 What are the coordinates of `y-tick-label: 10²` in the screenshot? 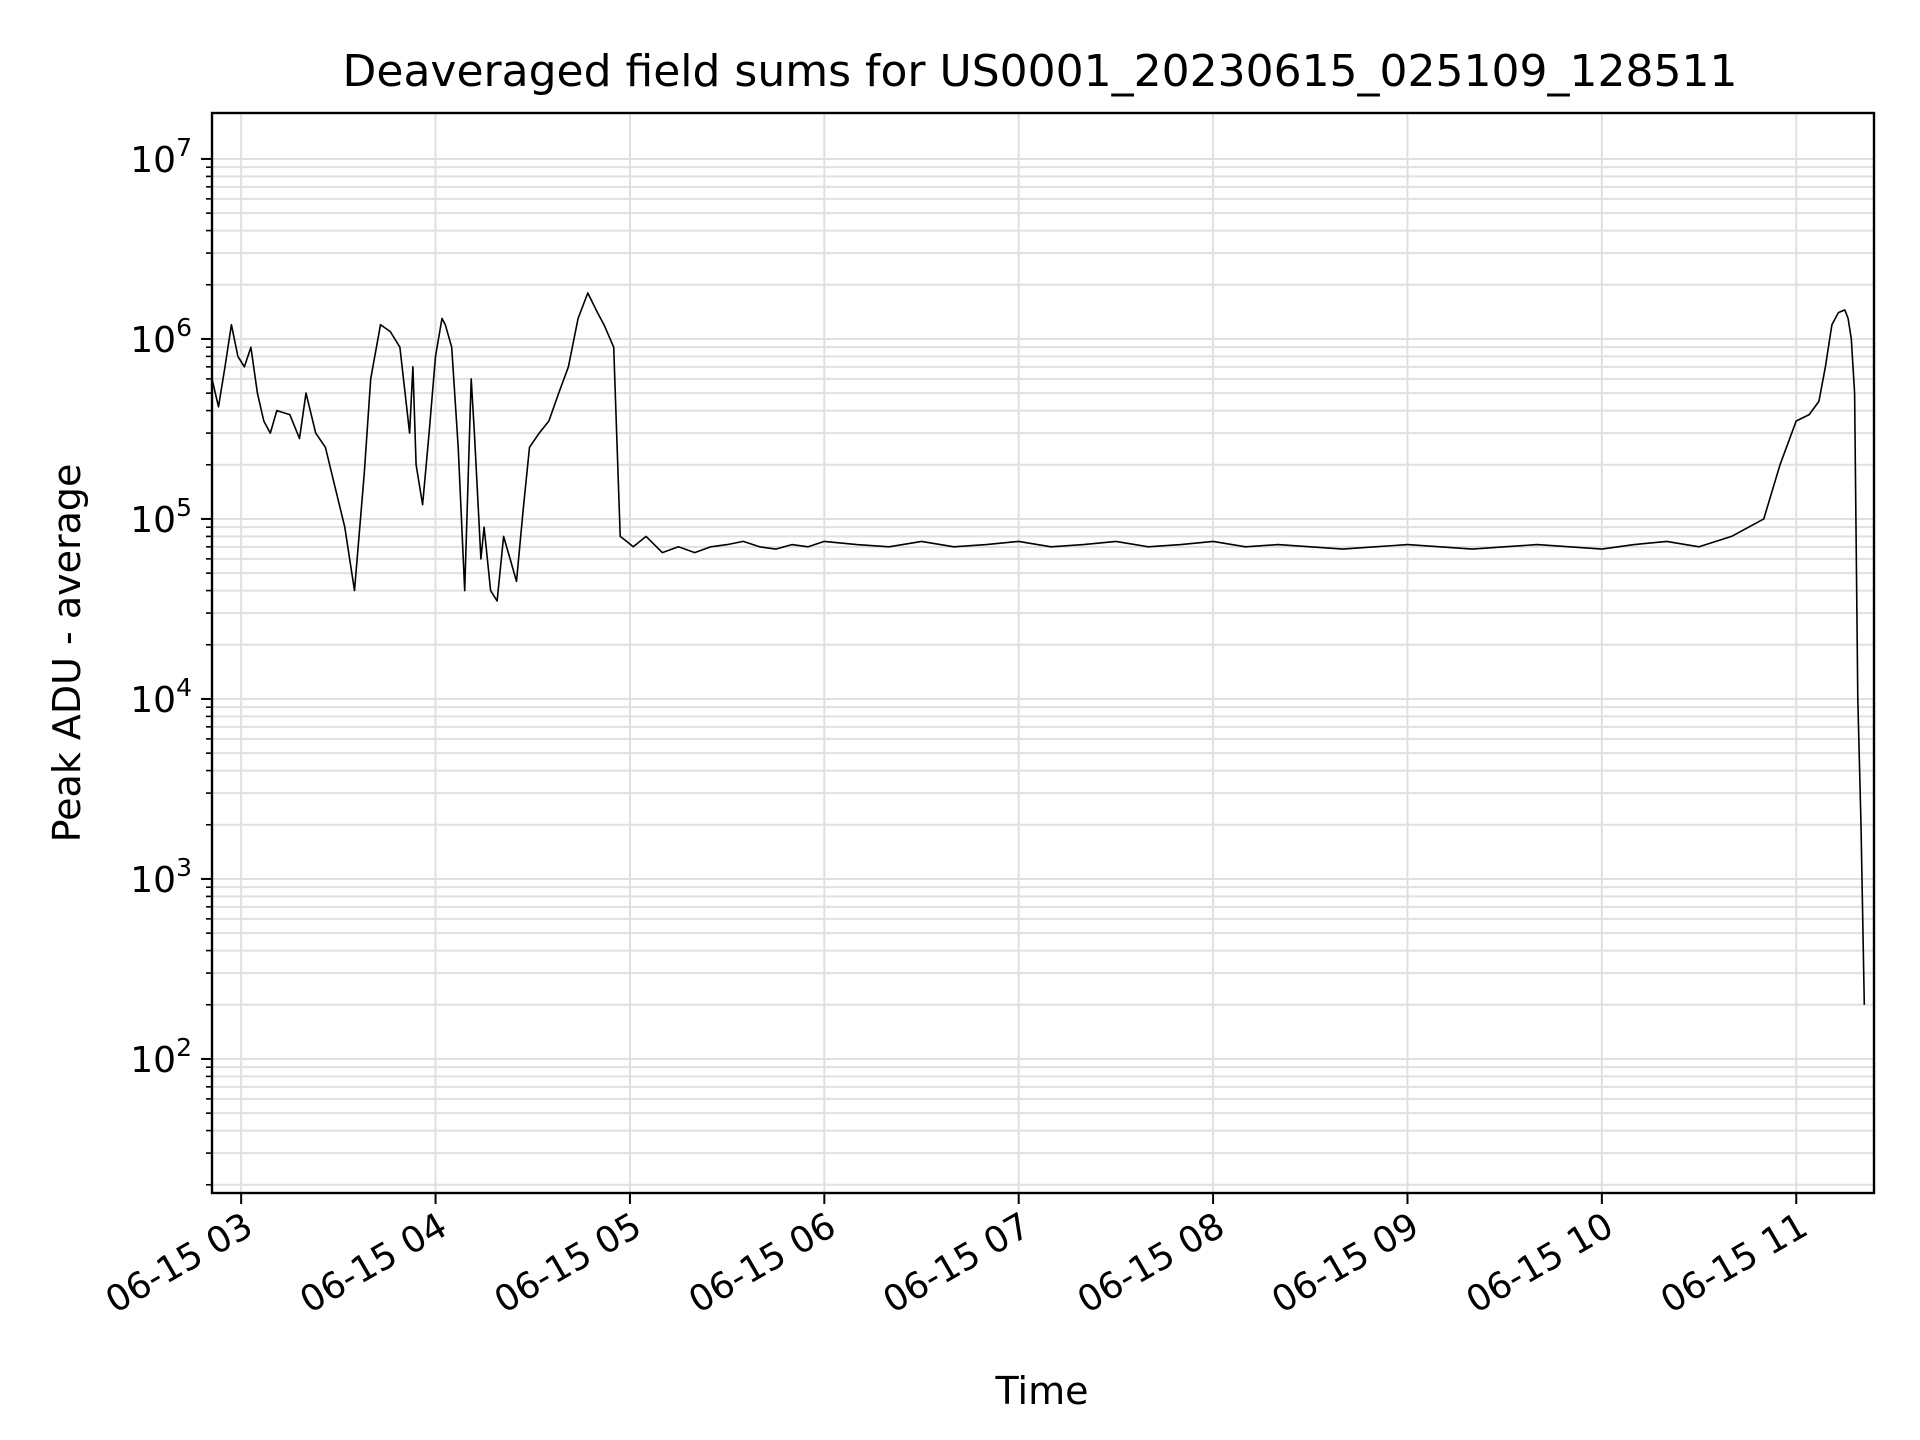 It's located at (161, 1057).